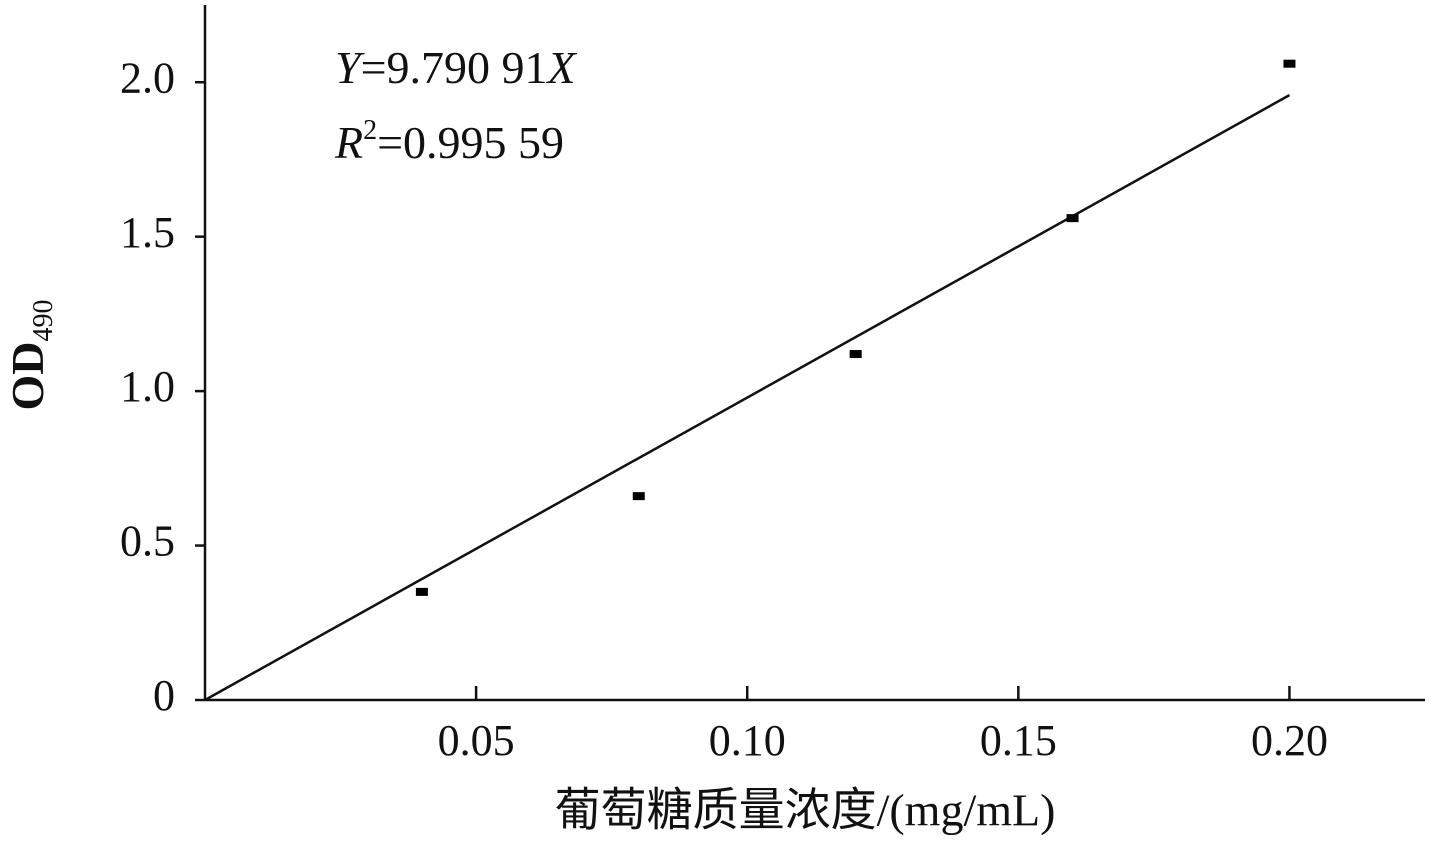 The width and height of the screenshot is (1432, 847). Describe the element at coordinates (350, 67) in the screenshot. I see `eq-var: Y` at that location.